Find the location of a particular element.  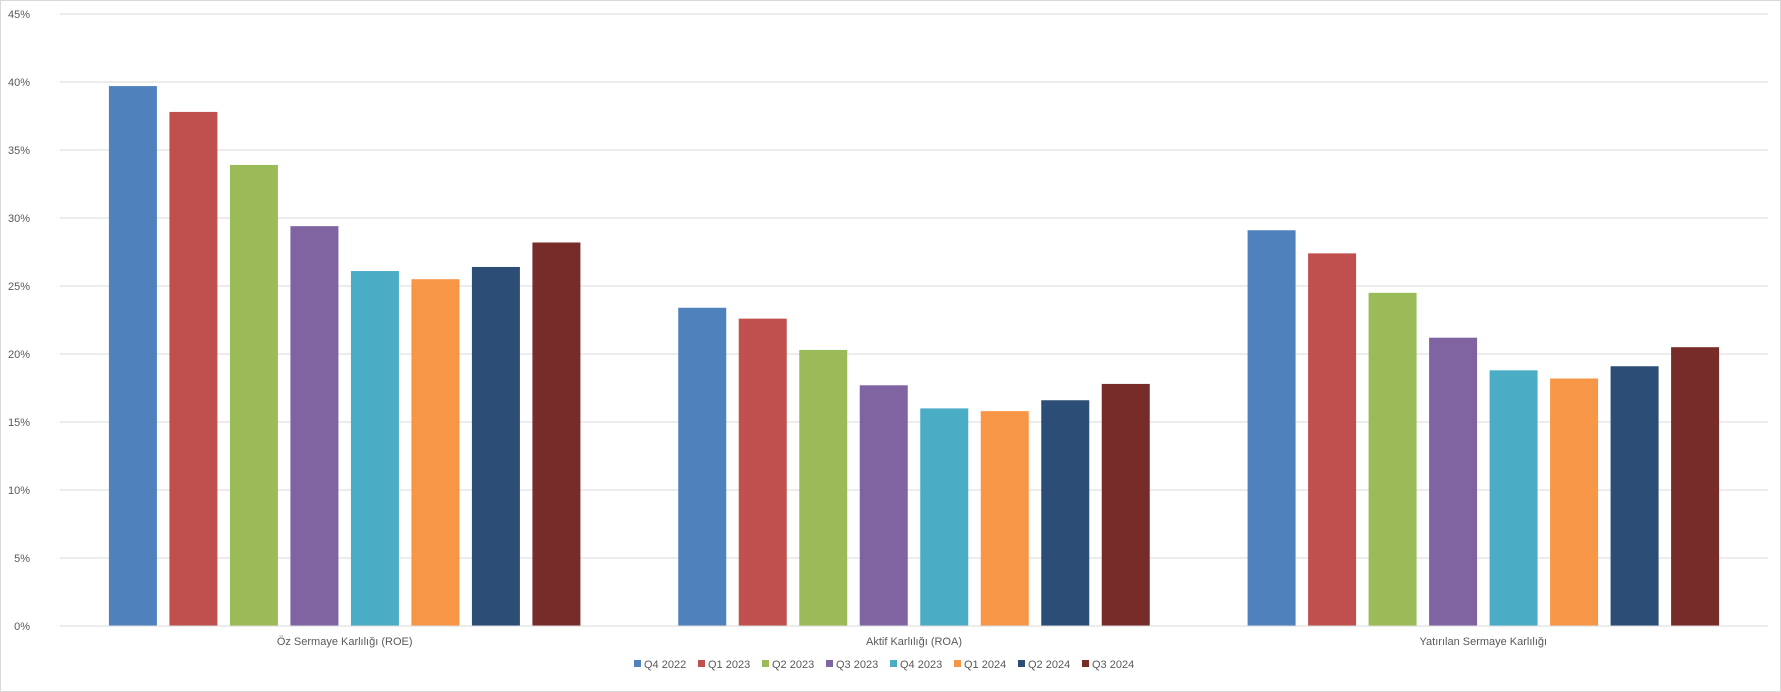

y-tick-label: 15% is located at coordinates (19, 423).